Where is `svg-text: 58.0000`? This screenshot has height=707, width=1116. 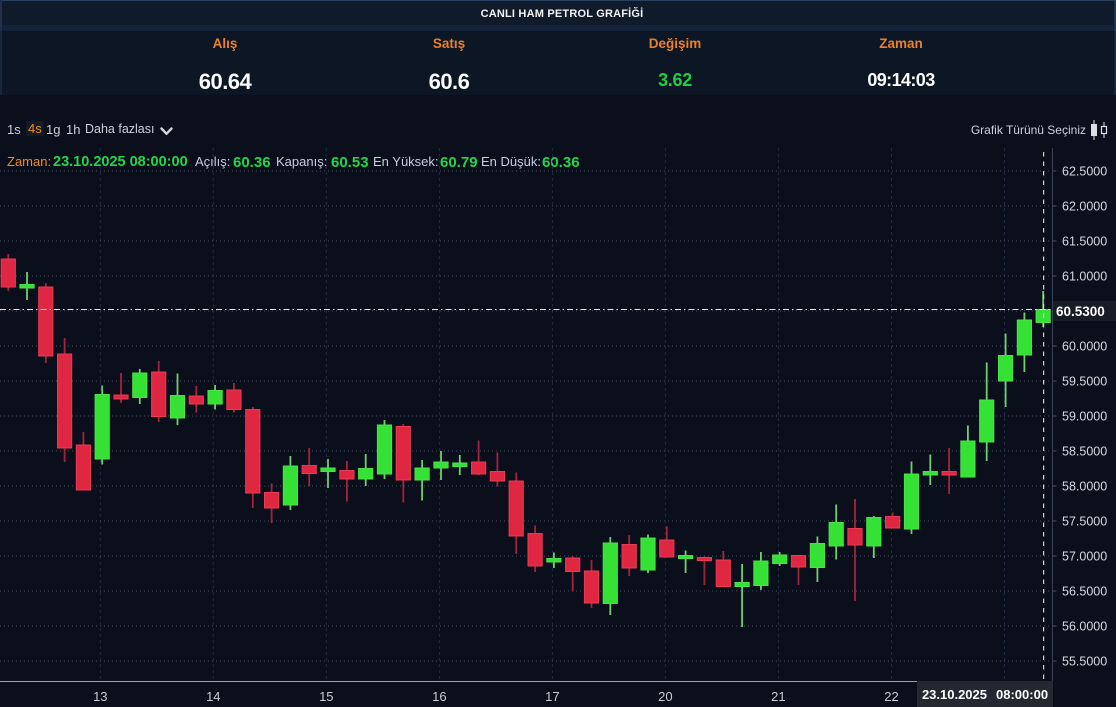 svg-text: 58.0000 is located at coordinates (1084, 487).